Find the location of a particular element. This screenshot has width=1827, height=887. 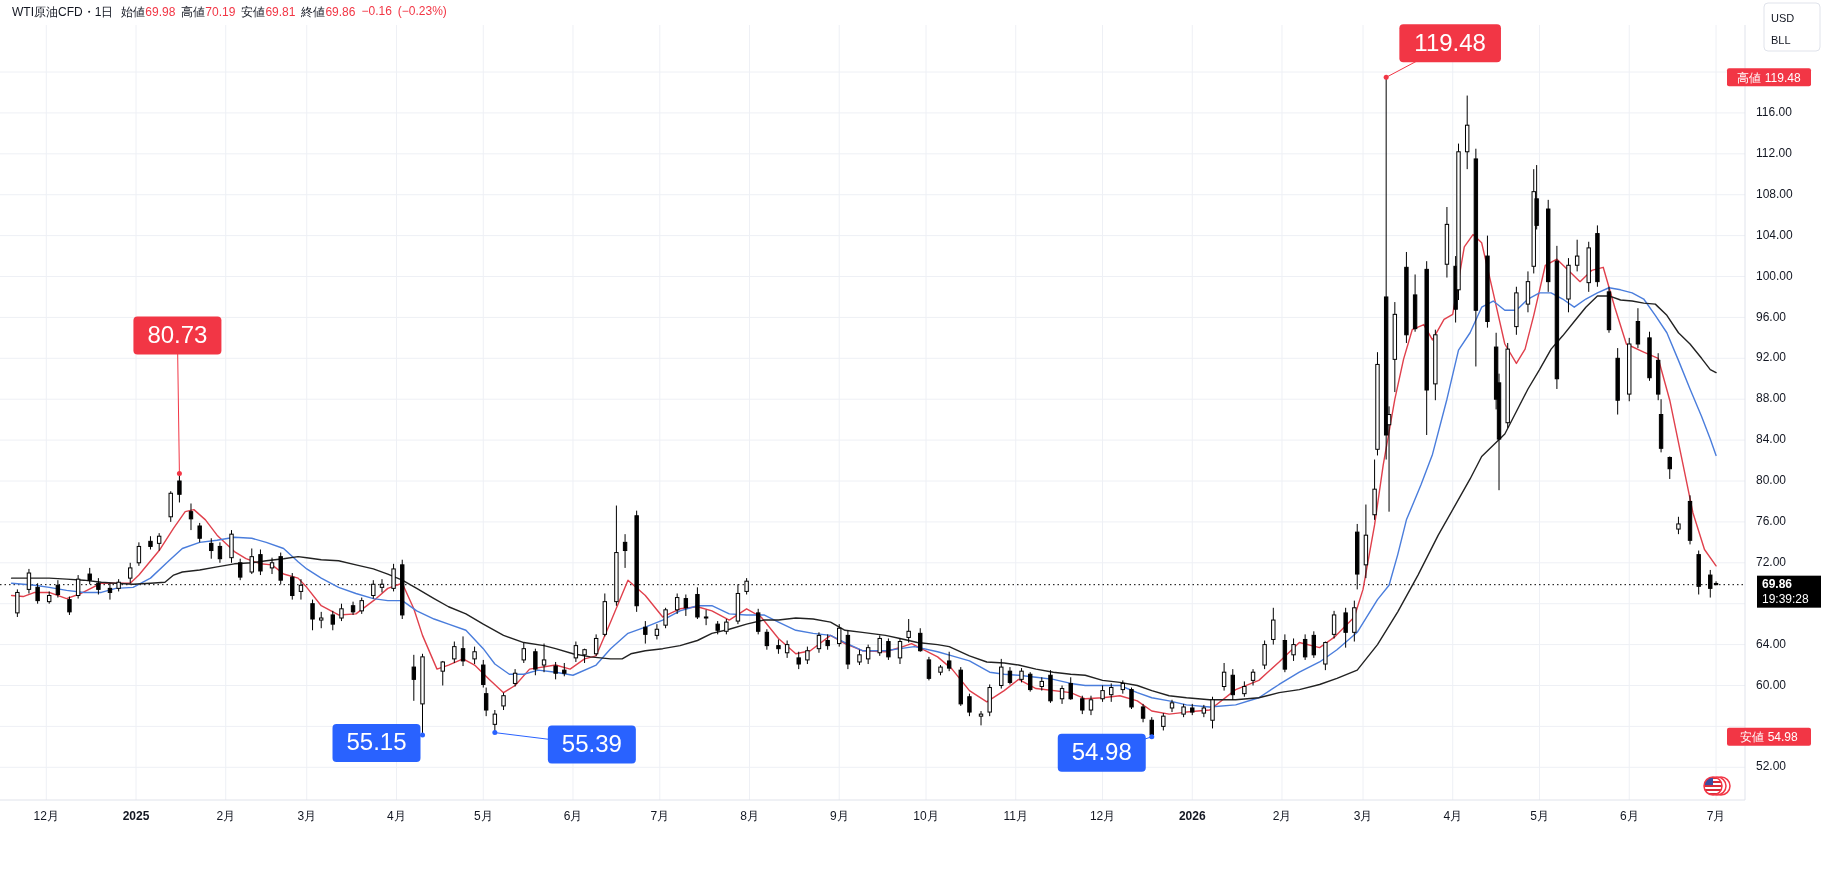

x-tick-label: 11月 is located at coordinates (1015, 816).